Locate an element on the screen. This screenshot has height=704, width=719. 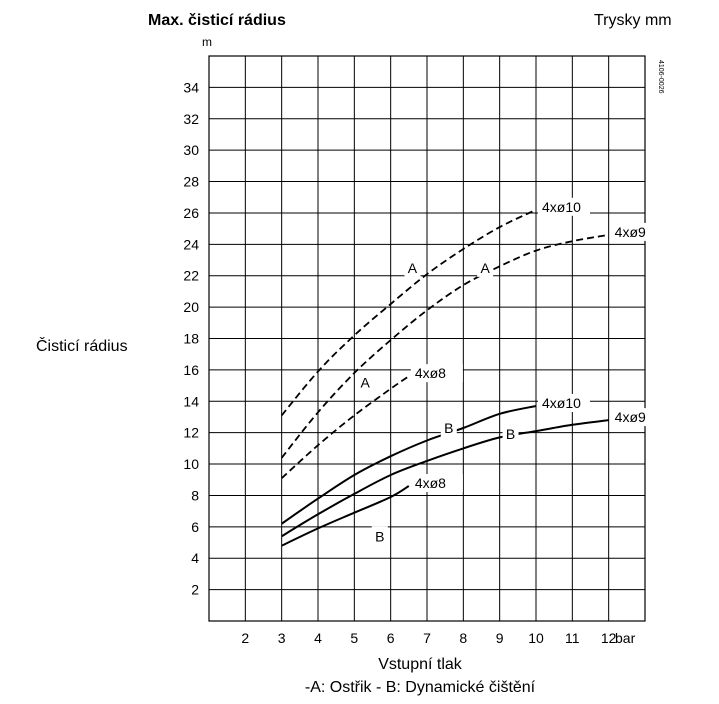
y-tick-label: 26 is located at coordinates (191, 213).